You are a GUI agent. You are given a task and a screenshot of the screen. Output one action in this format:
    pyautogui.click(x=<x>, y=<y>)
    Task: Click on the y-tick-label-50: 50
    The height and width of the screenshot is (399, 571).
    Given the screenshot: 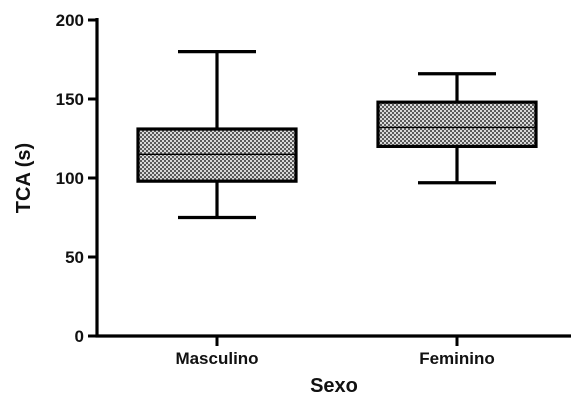 What is the action you would take?
    pyautogui.click(x=74, y=257)
    